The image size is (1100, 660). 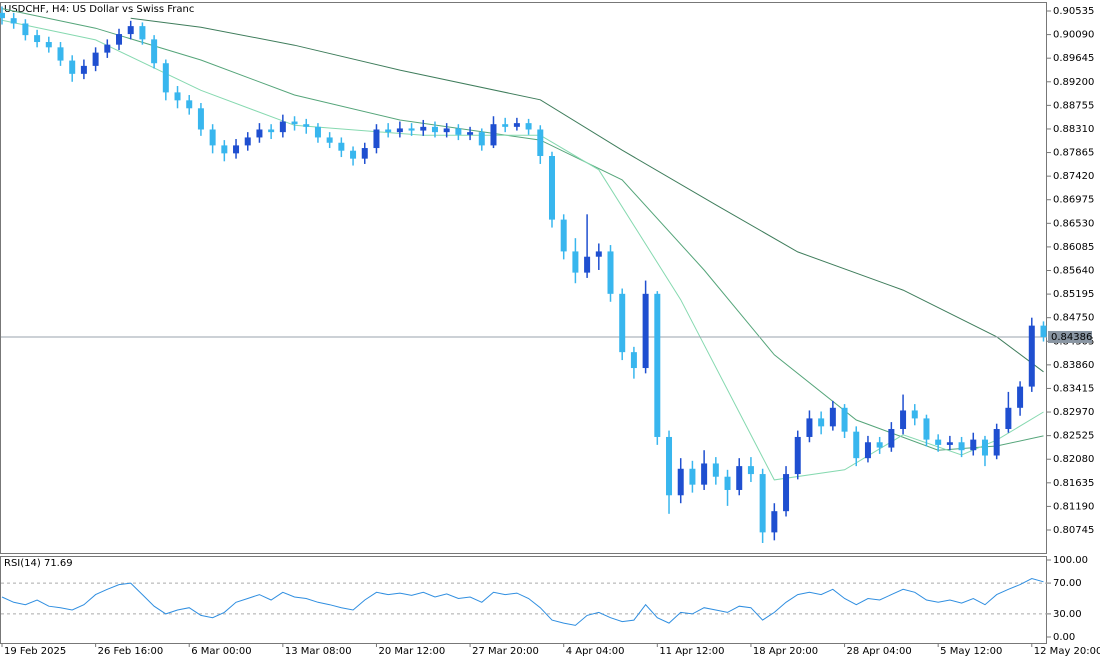 I want to click on rsi-line, so click(x=522, y=601).